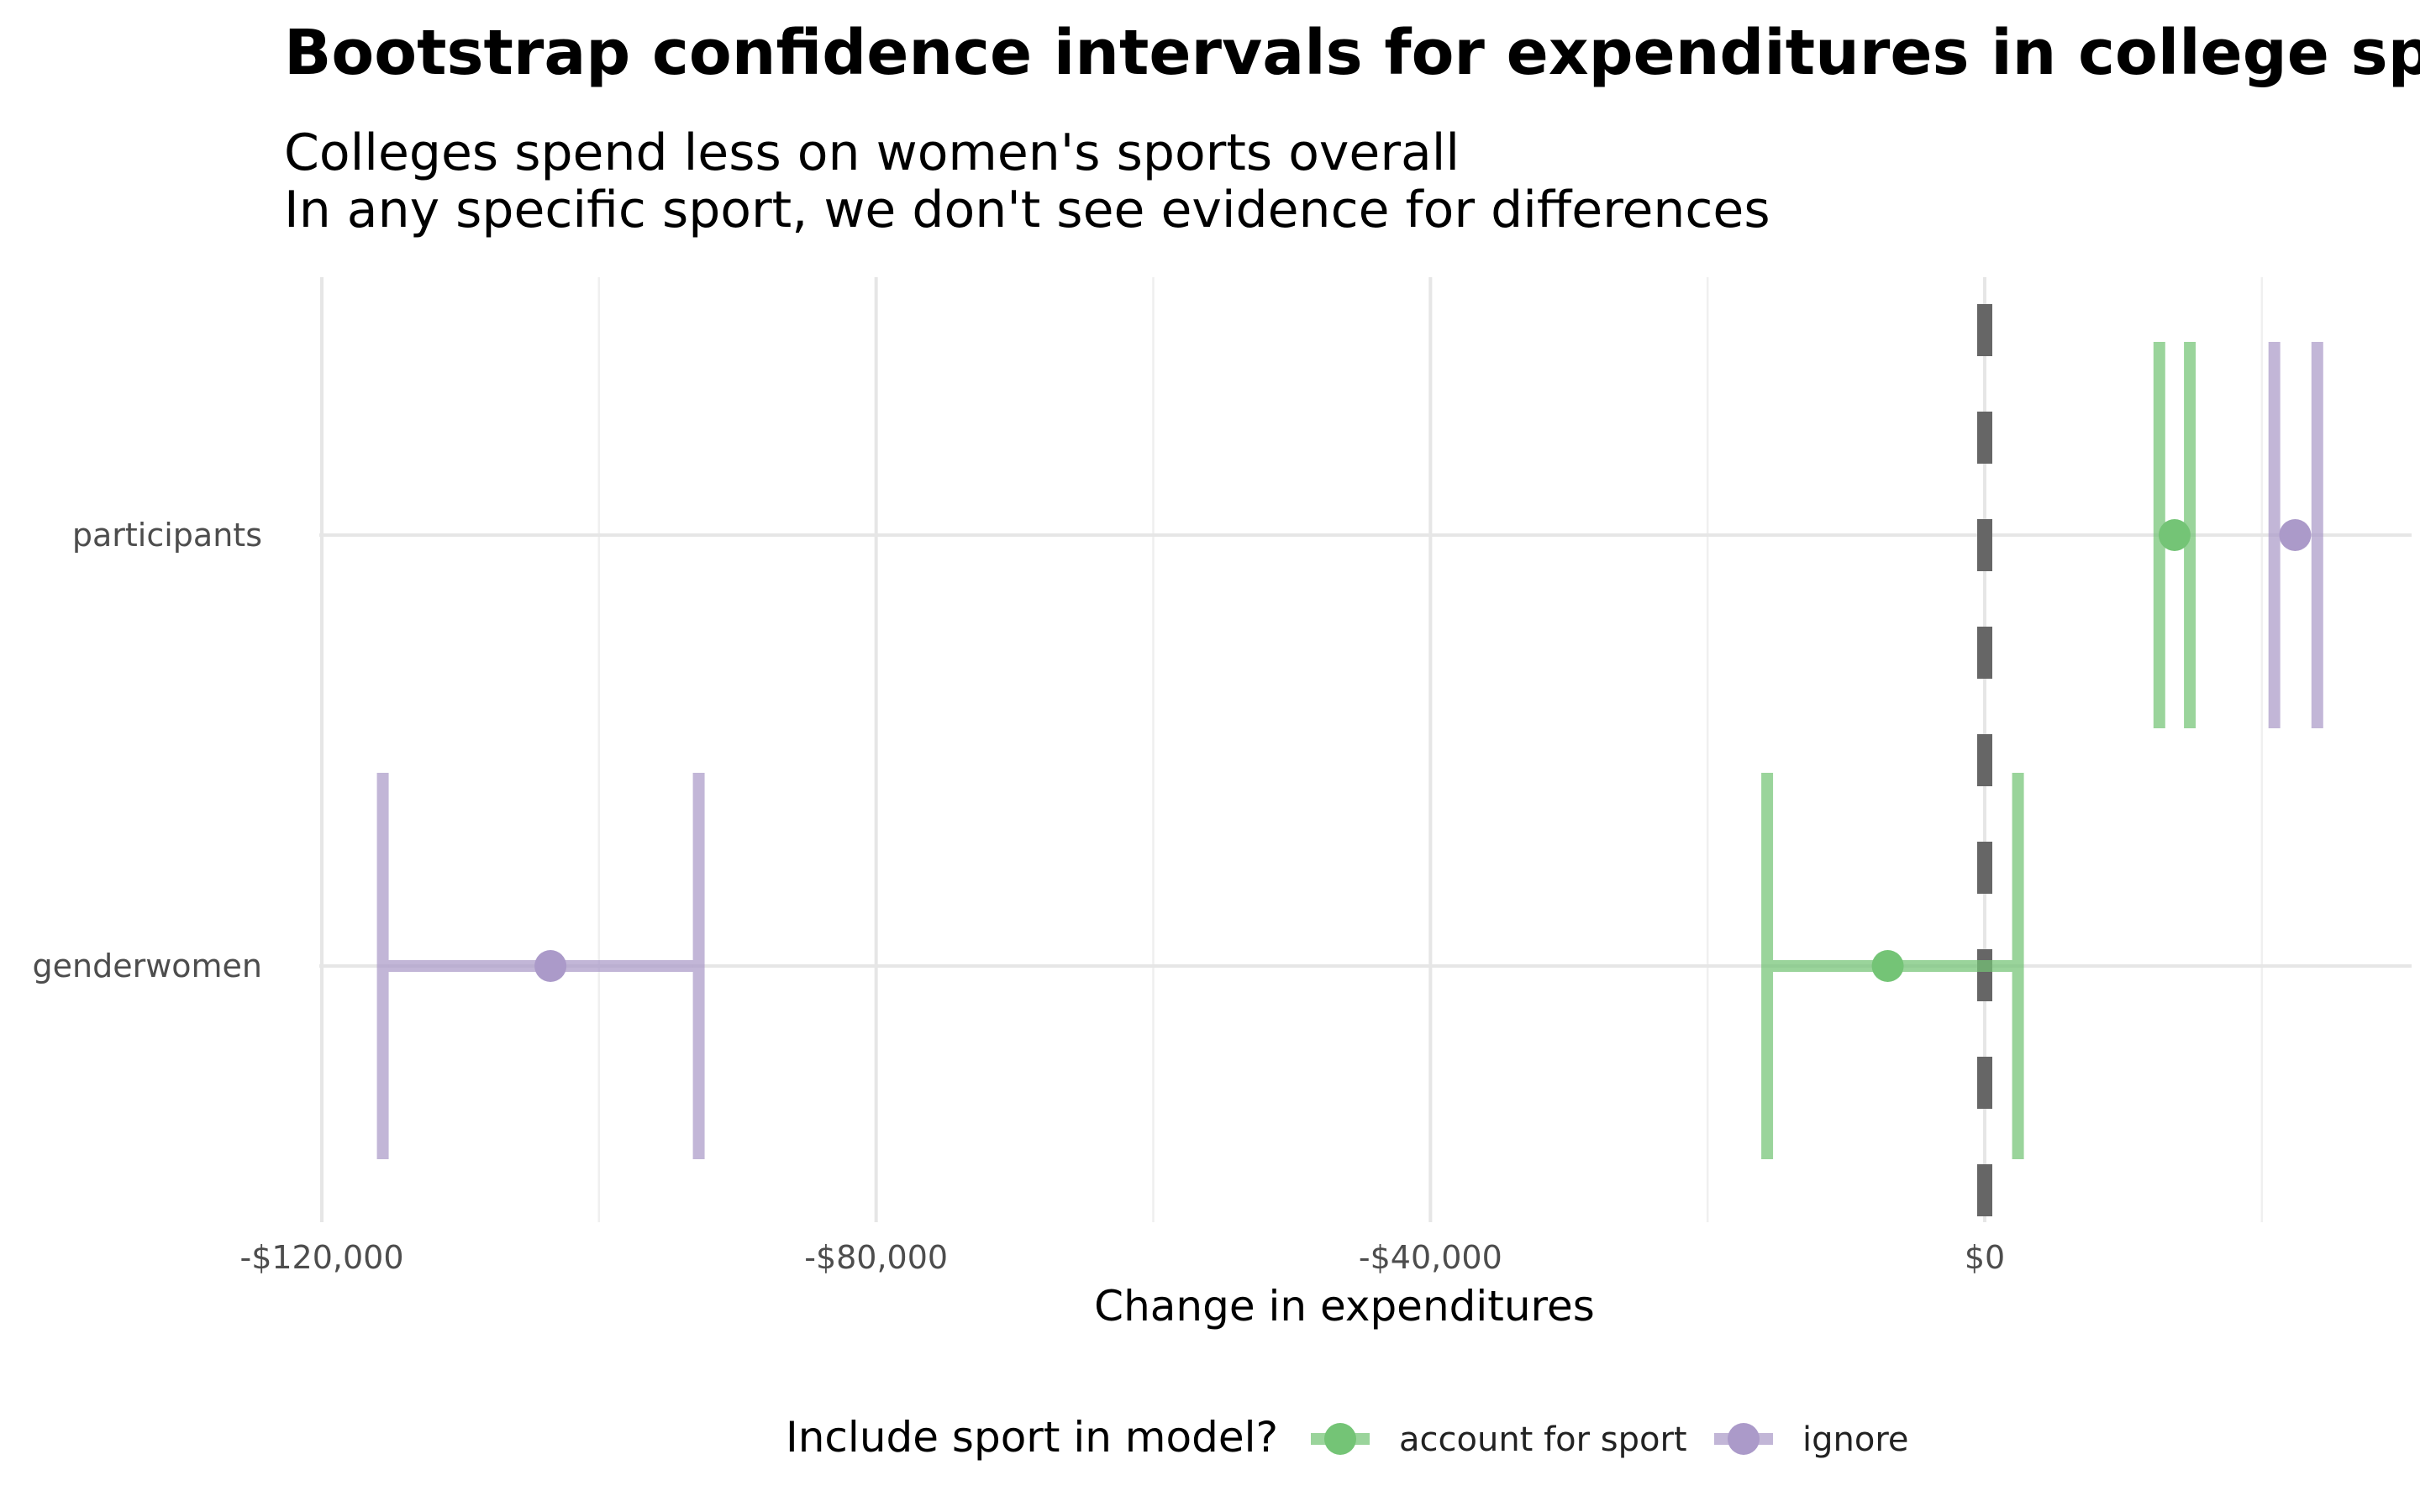  Describe the element at coordinates (1887, 966) in the screenshot. I see `point-estimate-account-for-sport-genderwomen` at that location.